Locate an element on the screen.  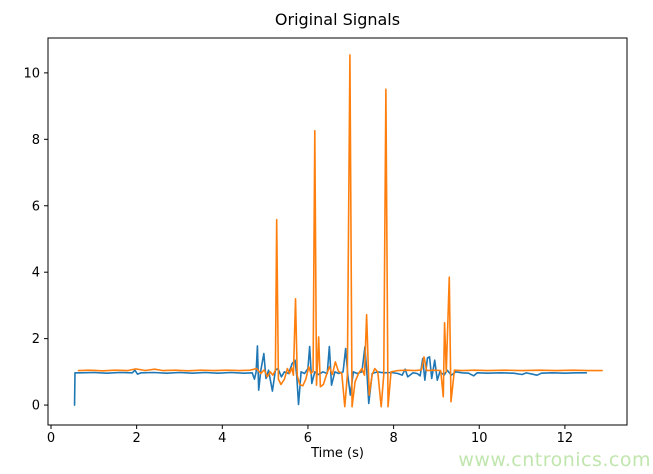
x-tick-label: 12 is located at coordinates (565, 438).